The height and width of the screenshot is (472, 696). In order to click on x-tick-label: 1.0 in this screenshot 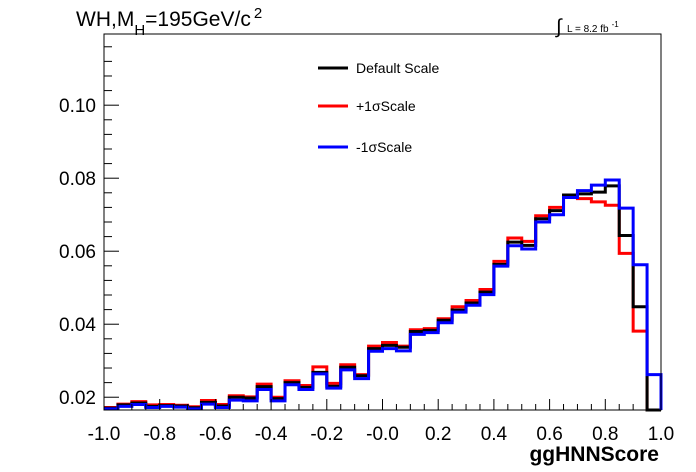, I will do `click(661, 434)`.